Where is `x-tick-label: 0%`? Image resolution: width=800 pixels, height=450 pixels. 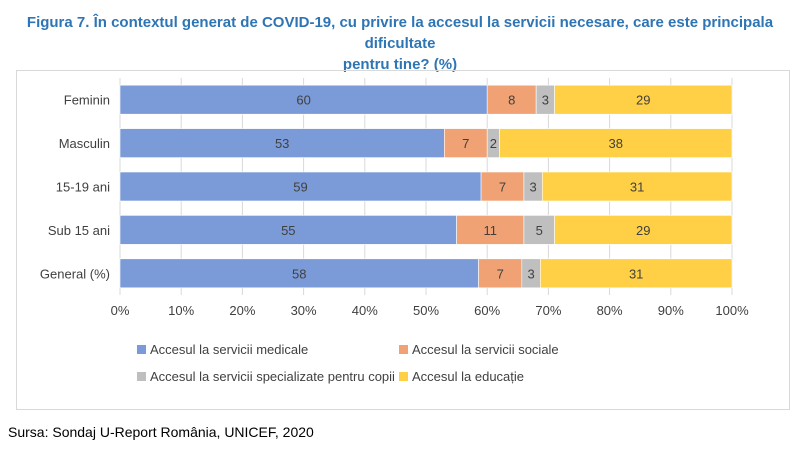
x-tick-label: 0% is located at coordinates (120, 310).